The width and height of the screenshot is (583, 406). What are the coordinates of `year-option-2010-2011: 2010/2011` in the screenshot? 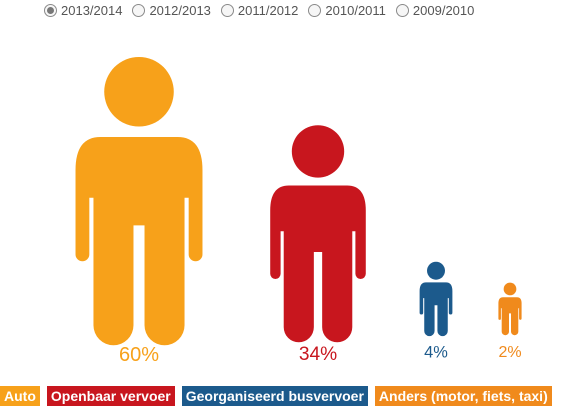 It's located at (347, 10).